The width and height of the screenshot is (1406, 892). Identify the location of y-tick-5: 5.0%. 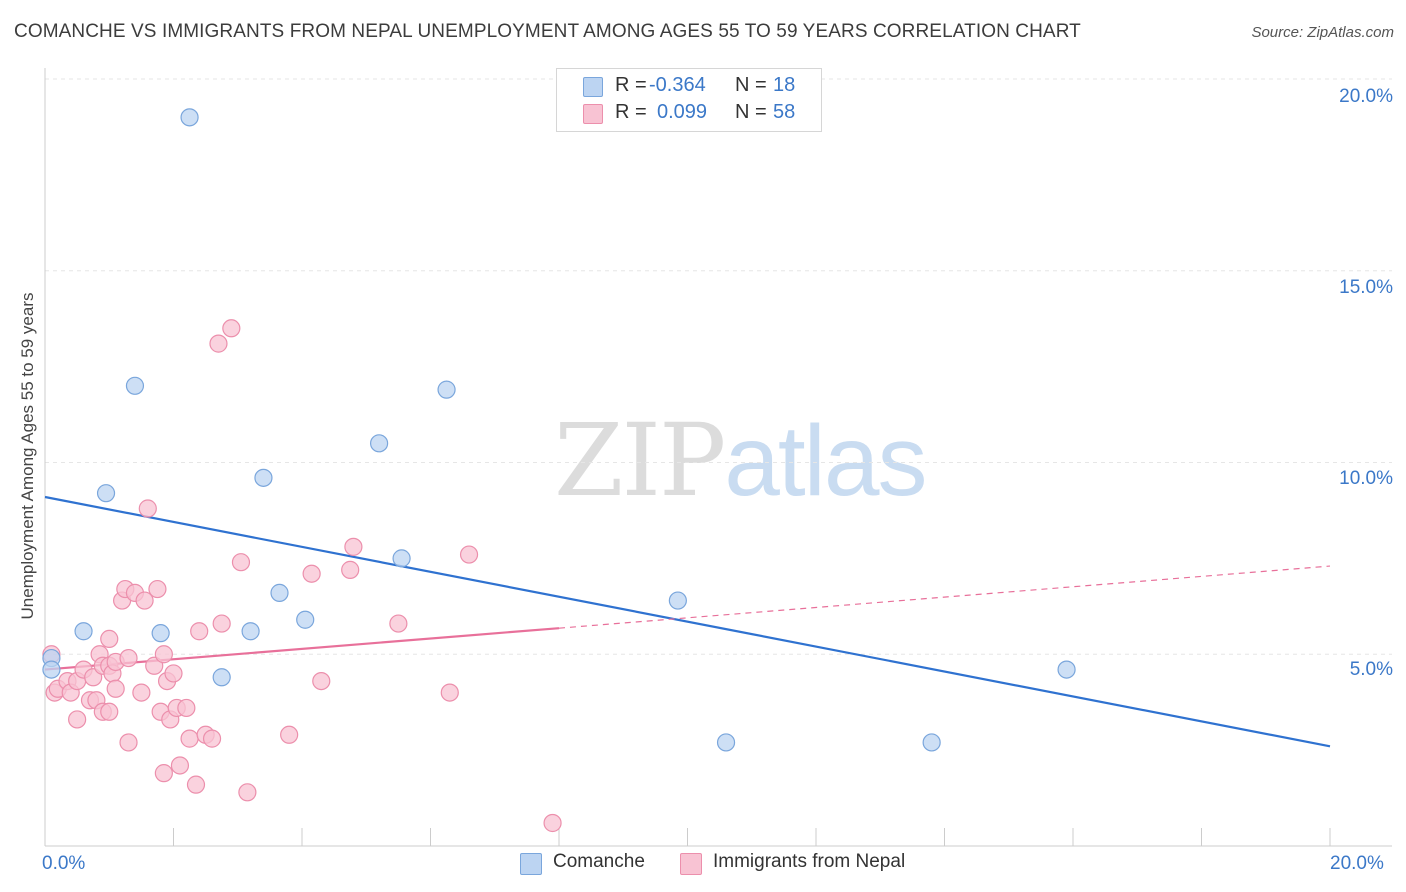
(1371, 669).